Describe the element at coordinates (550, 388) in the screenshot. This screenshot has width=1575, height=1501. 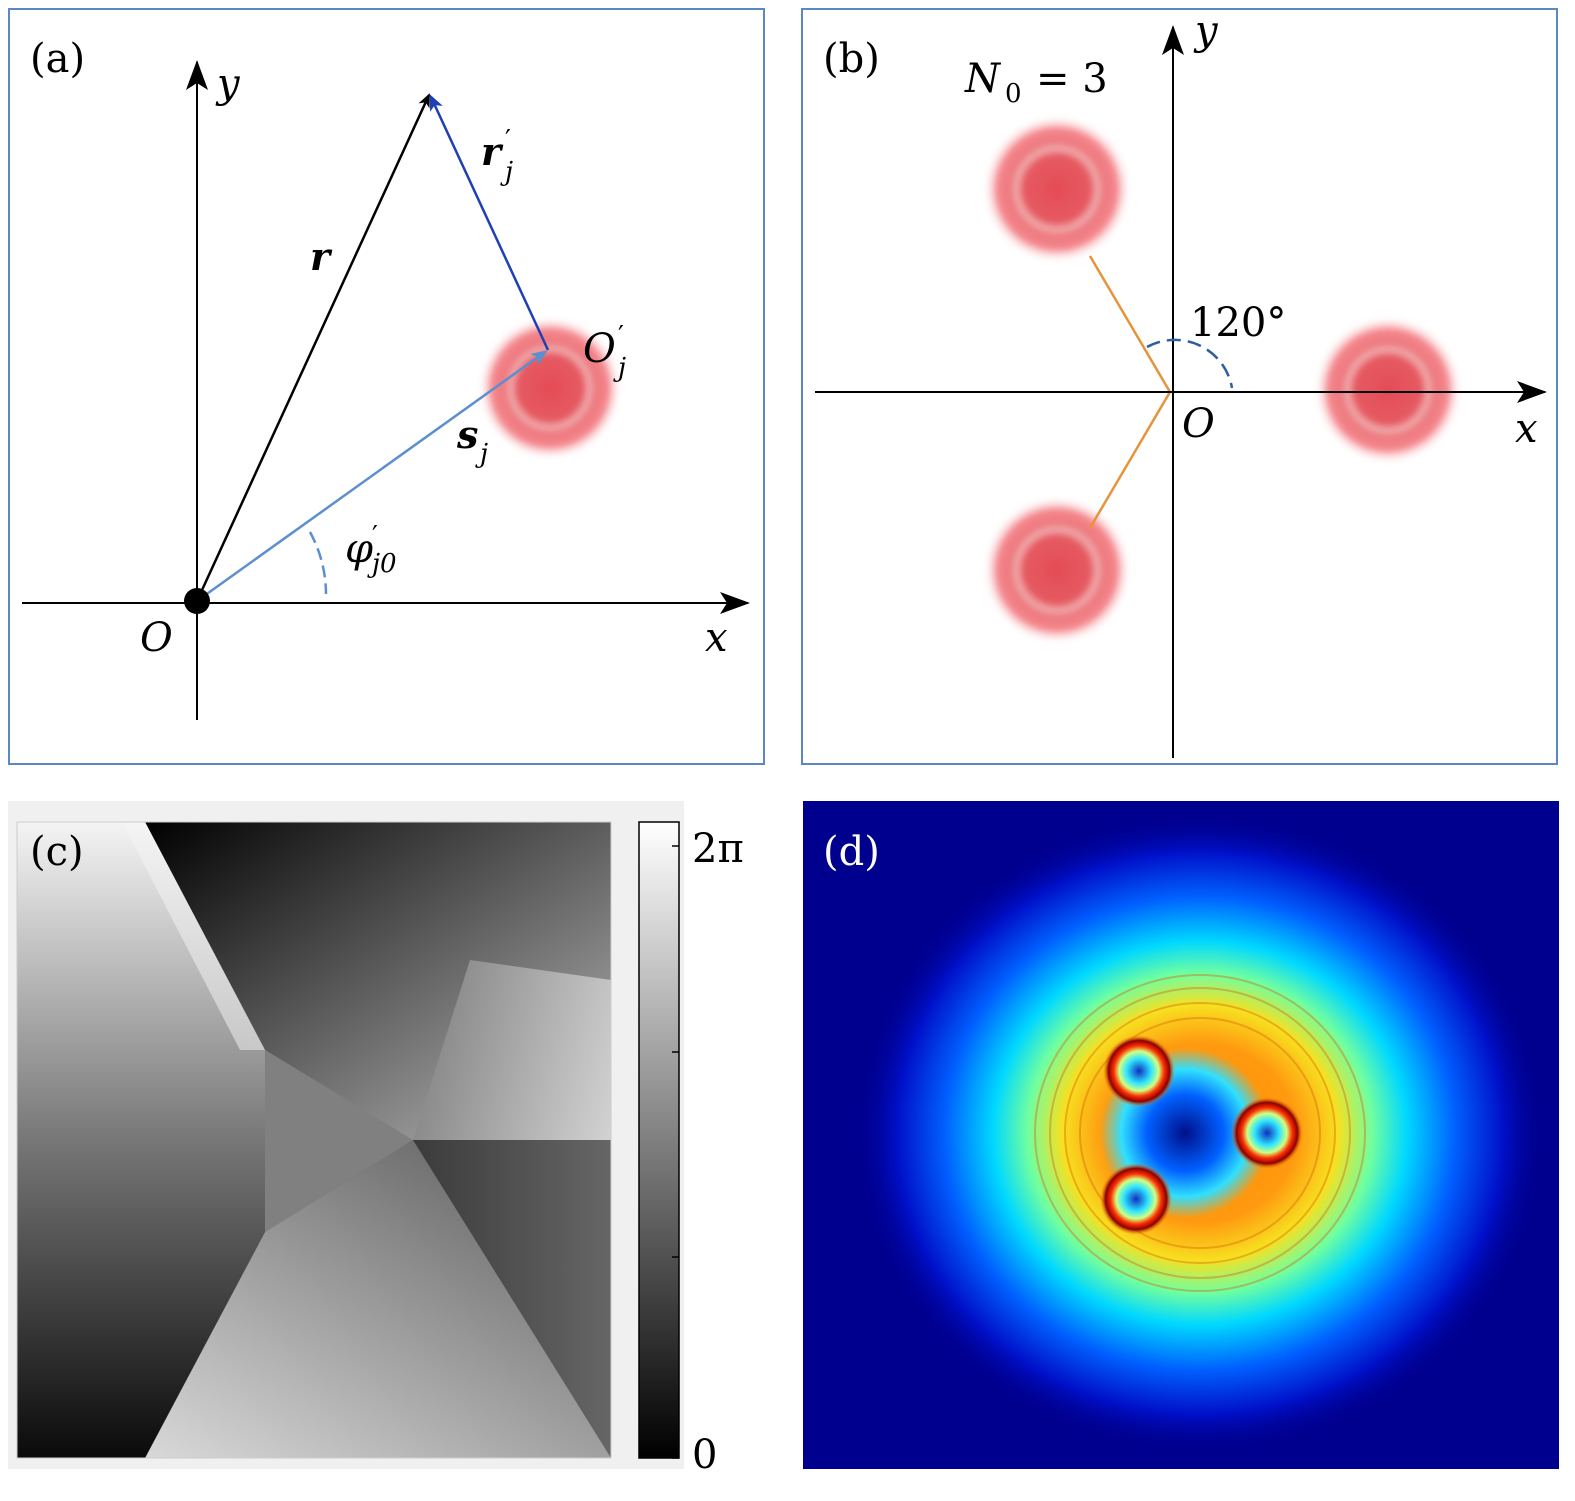
I see `beam-spot` at that location.